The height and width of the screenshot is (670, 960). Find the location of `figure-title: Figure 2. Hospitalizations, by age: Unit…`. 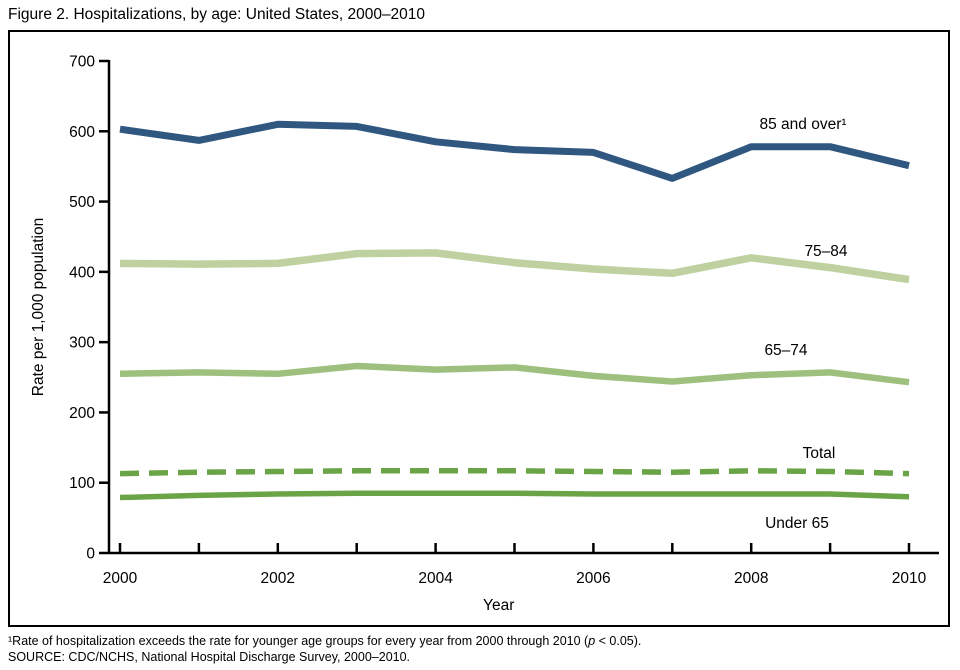

figure-title: Figure 2. Hospitalizations, by age: Unit… is located at coordinates (217, 14).